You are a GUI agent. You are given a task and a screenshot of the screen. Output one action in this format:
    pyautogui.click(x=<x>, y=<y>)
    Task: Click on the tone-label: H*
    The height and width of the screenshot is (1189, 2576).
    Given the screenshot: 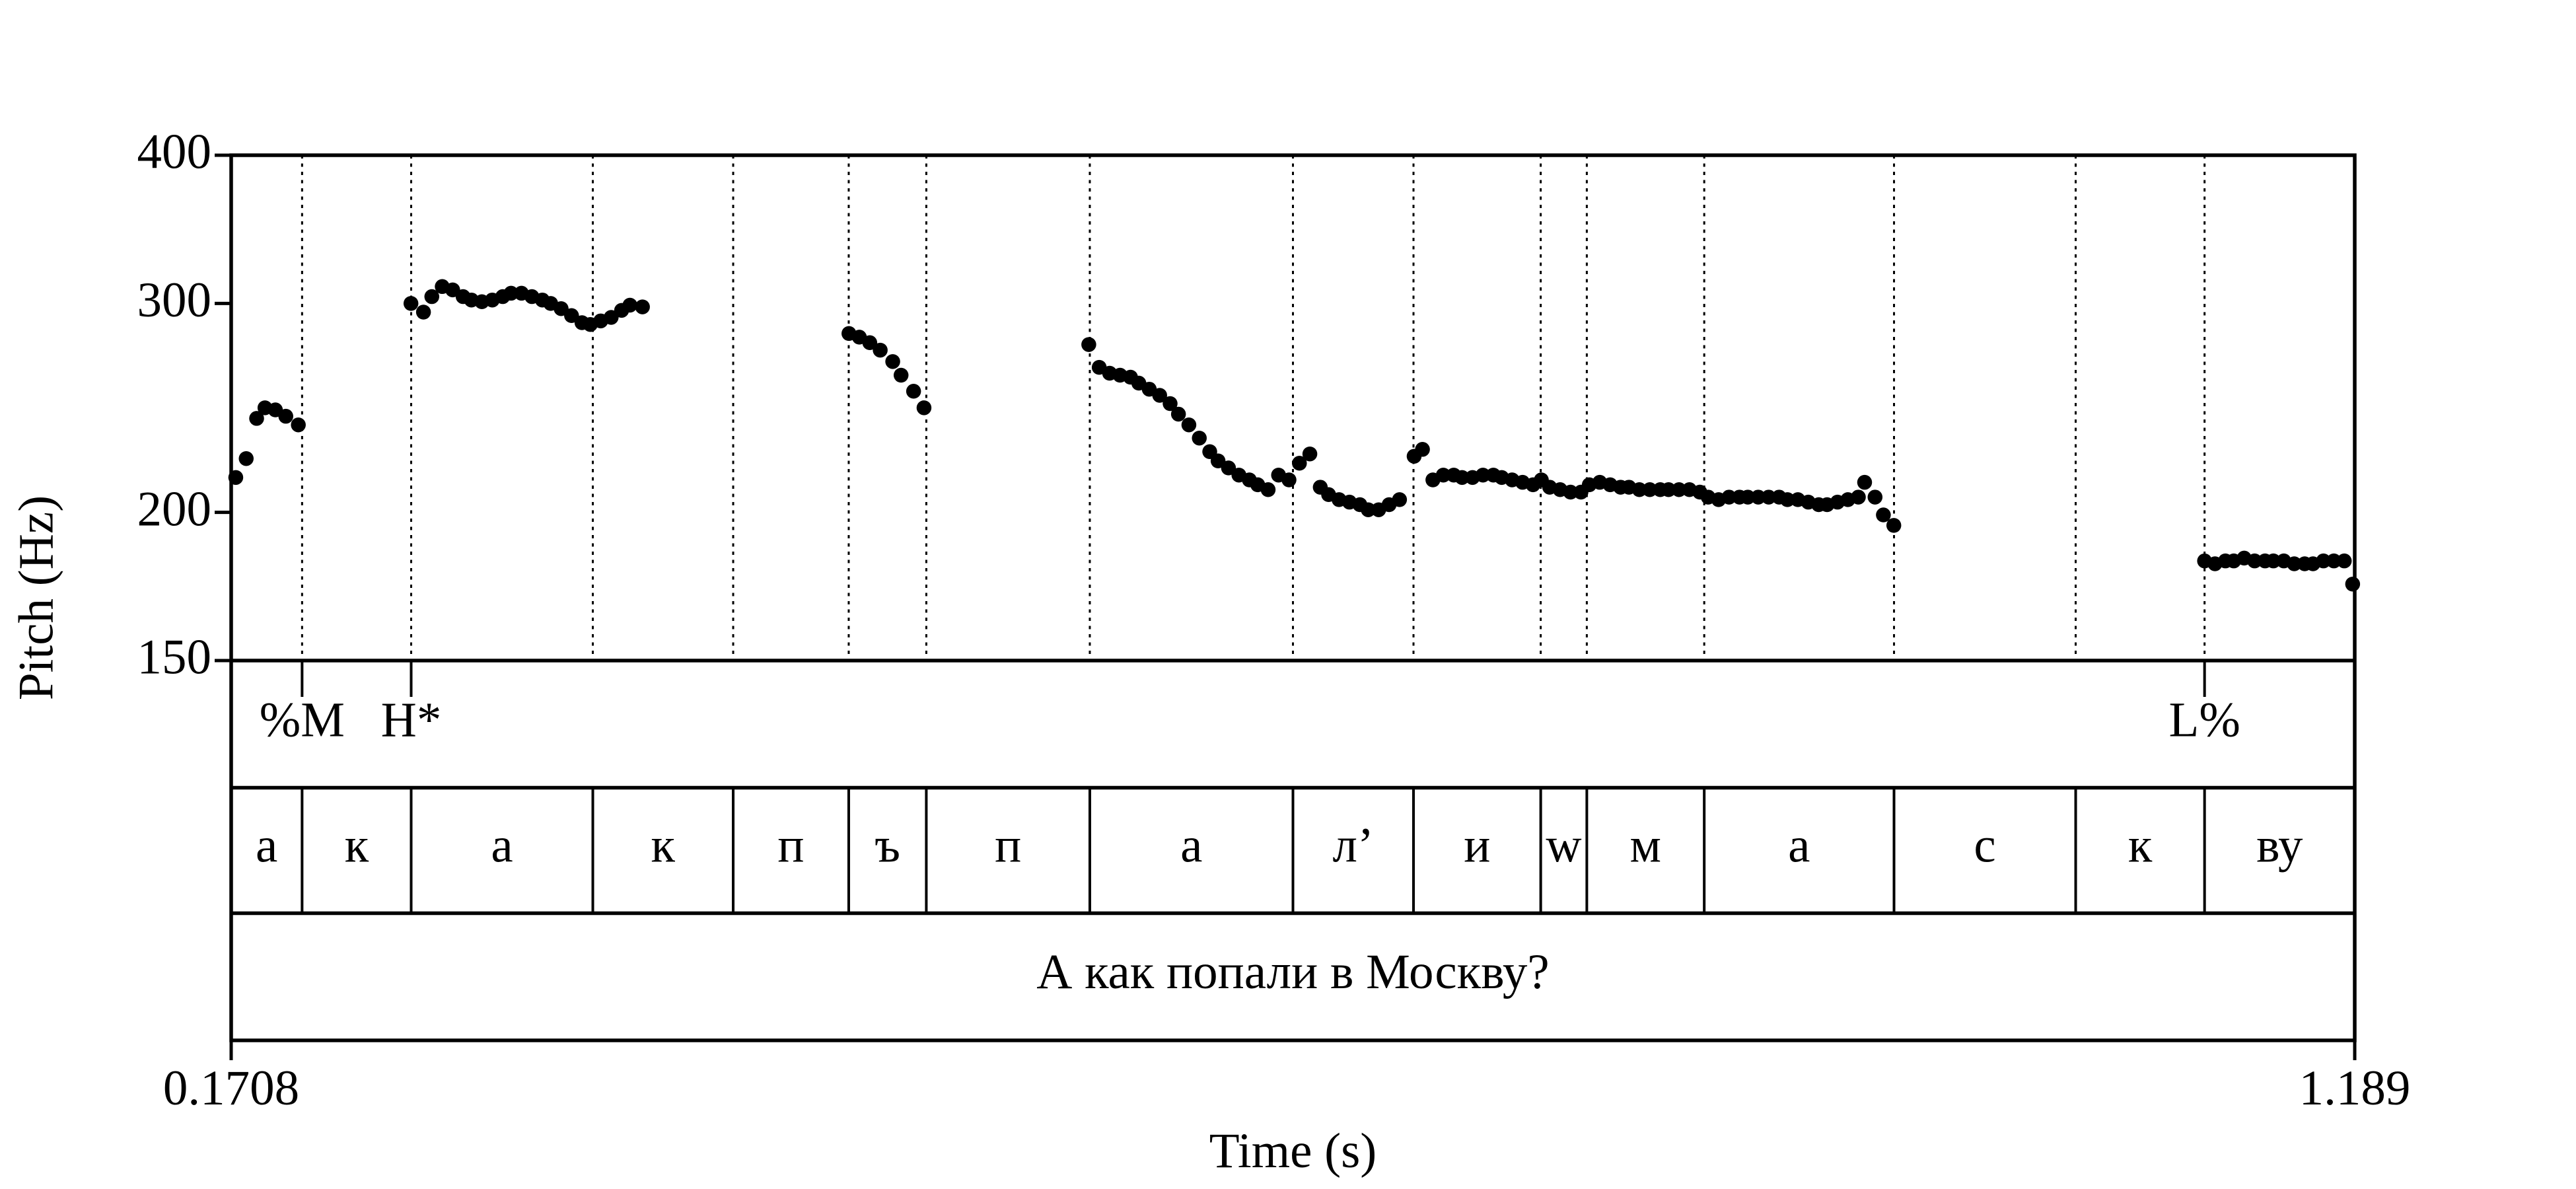 What is the action you would take?
    pyautogui.click(x=412, y=720)
    